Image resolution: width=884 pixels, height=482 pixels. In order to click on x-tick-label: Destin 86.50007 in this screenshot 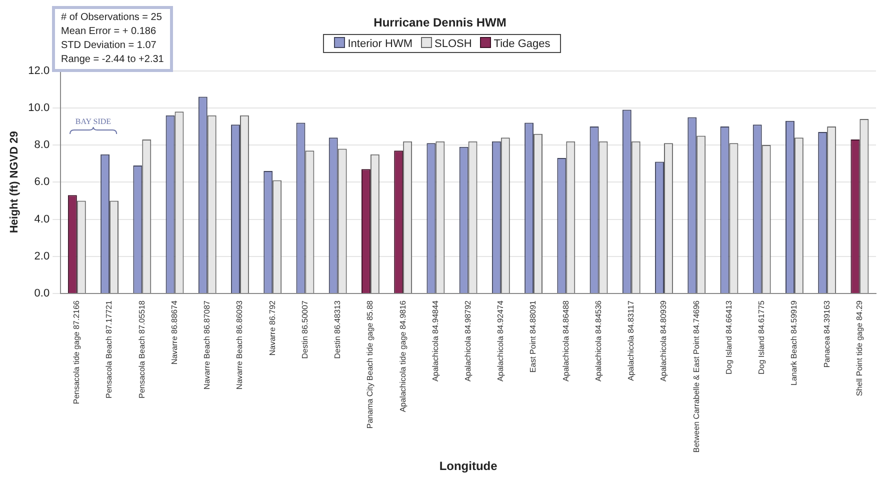, I will do `click(305, 329)`.